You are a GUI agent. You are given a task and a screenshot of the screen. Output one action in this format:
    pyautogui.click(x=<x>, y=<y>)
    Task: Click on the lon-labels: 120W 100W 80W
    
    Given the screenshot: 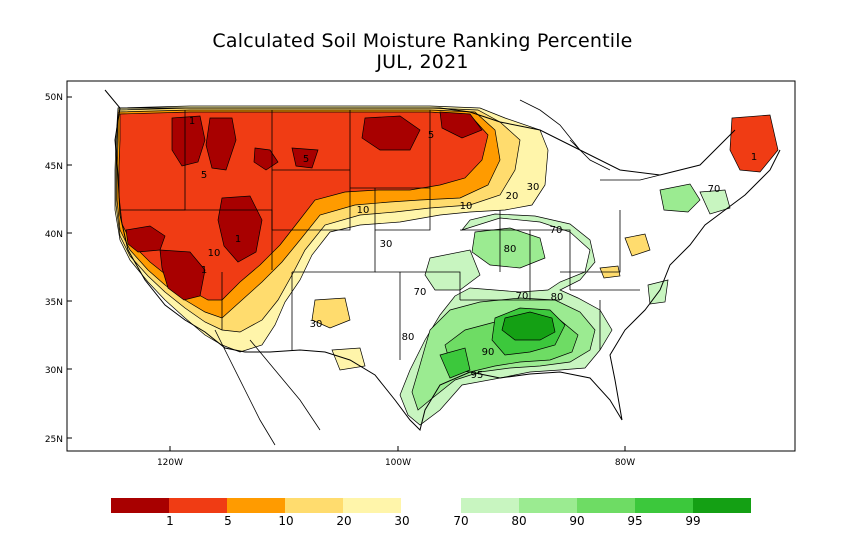 What is the action you would take?
    pyautogui.click(x=396, y=463)
    